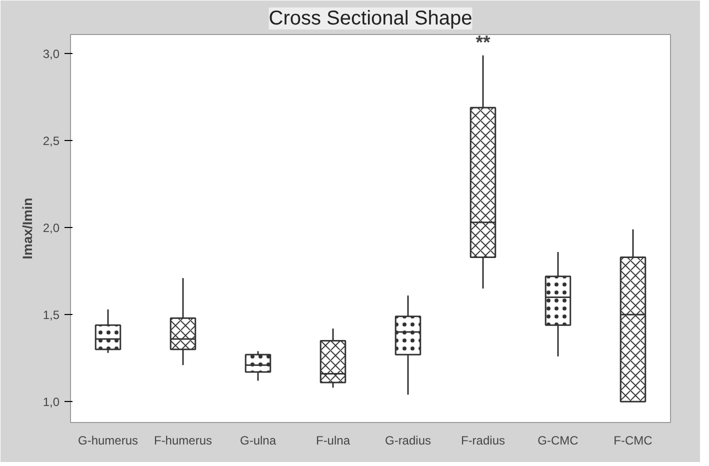 This screenshot has height=466, width=709. I want to click on x-tick-label: F-radius, so click(483, 441).